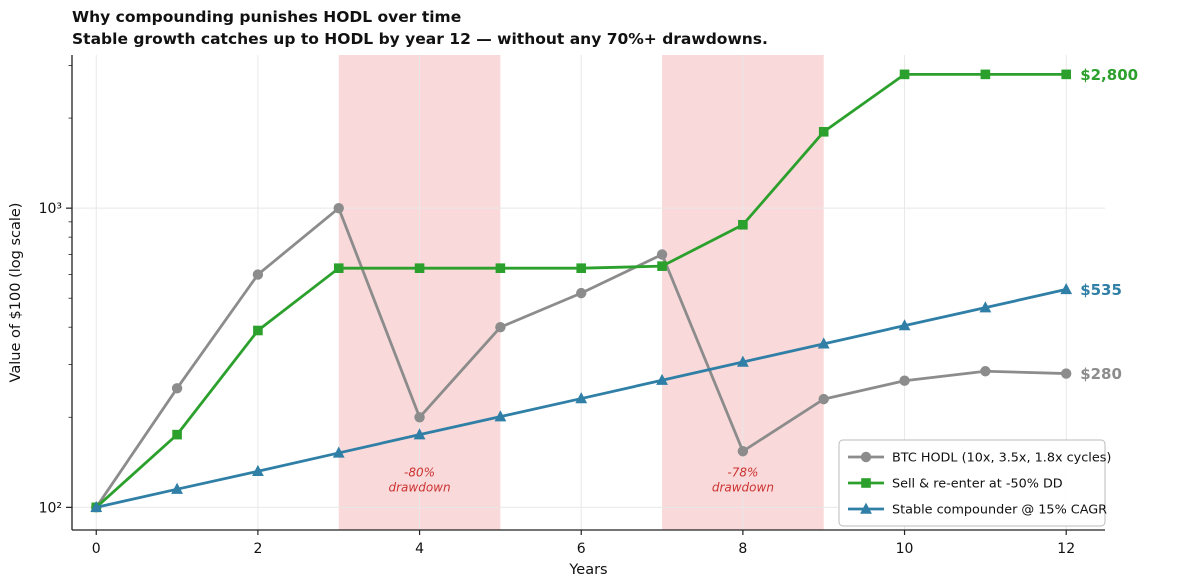 The height and width of the screenshot is (588, 1200). I want to click on drawdown-annotation: -80%, so click(419, 472).